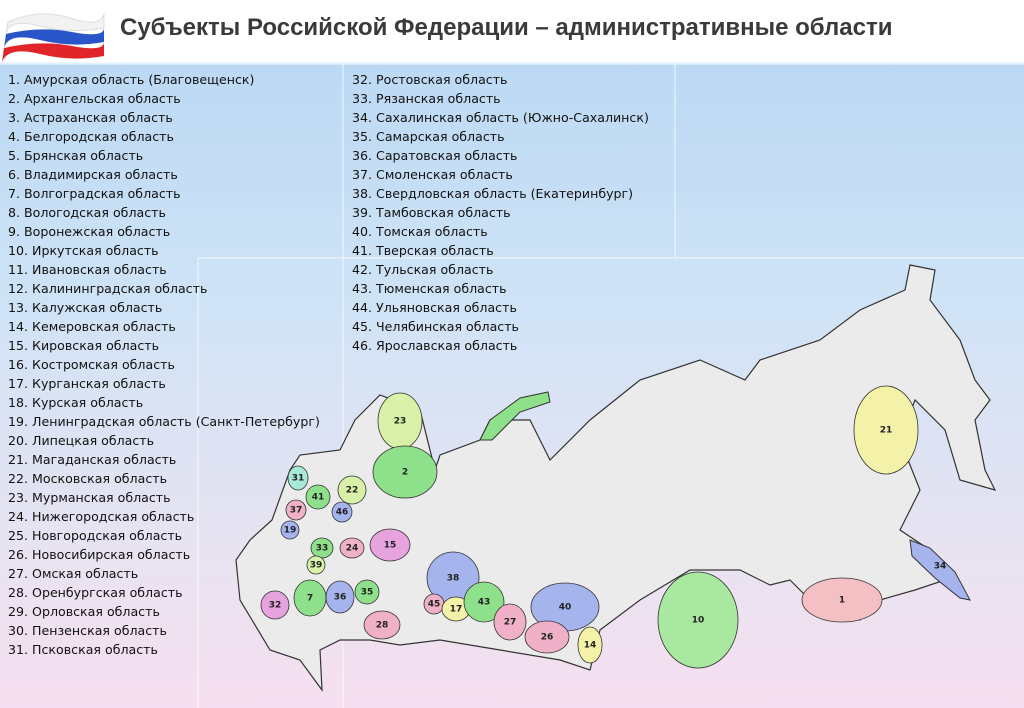 This screenshot has height=708, width=1024. Describe the element at coordinates (435, 345) in the screenshot. I see `region-item: 46. Ярославская область` at that location.